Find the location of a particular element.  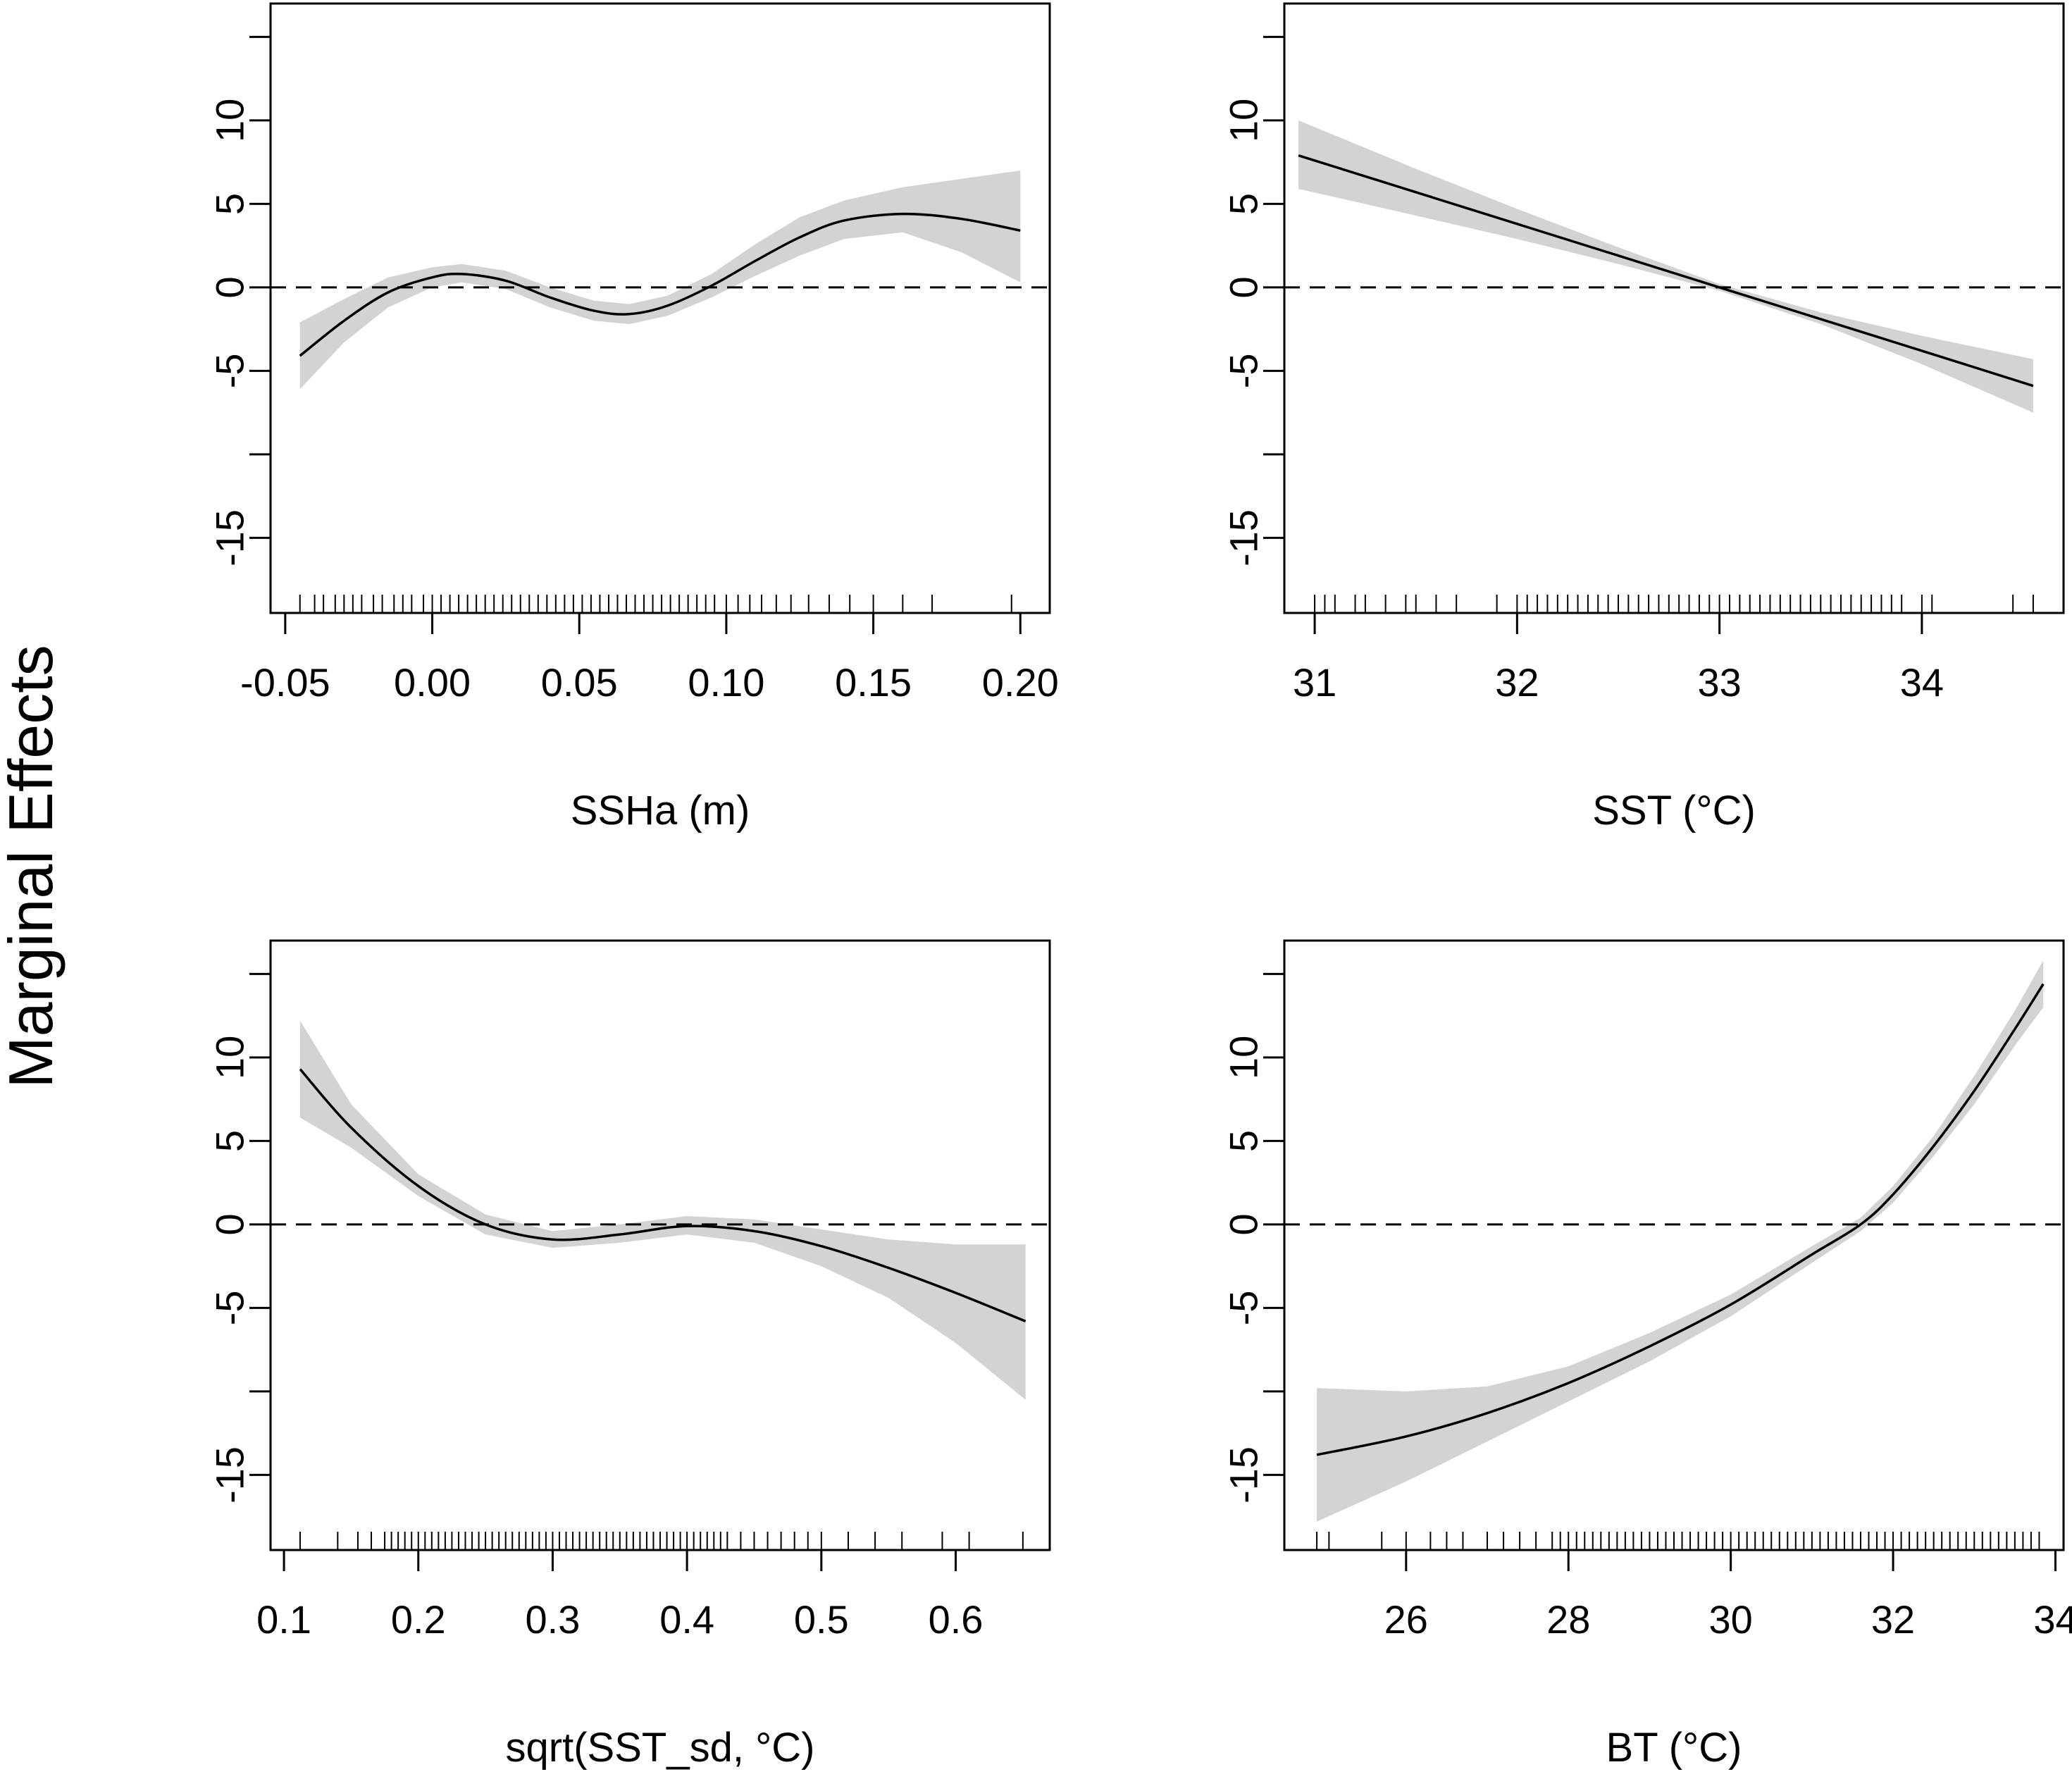

x-tick-label: 0.00 is located at coordinates (432, 682).